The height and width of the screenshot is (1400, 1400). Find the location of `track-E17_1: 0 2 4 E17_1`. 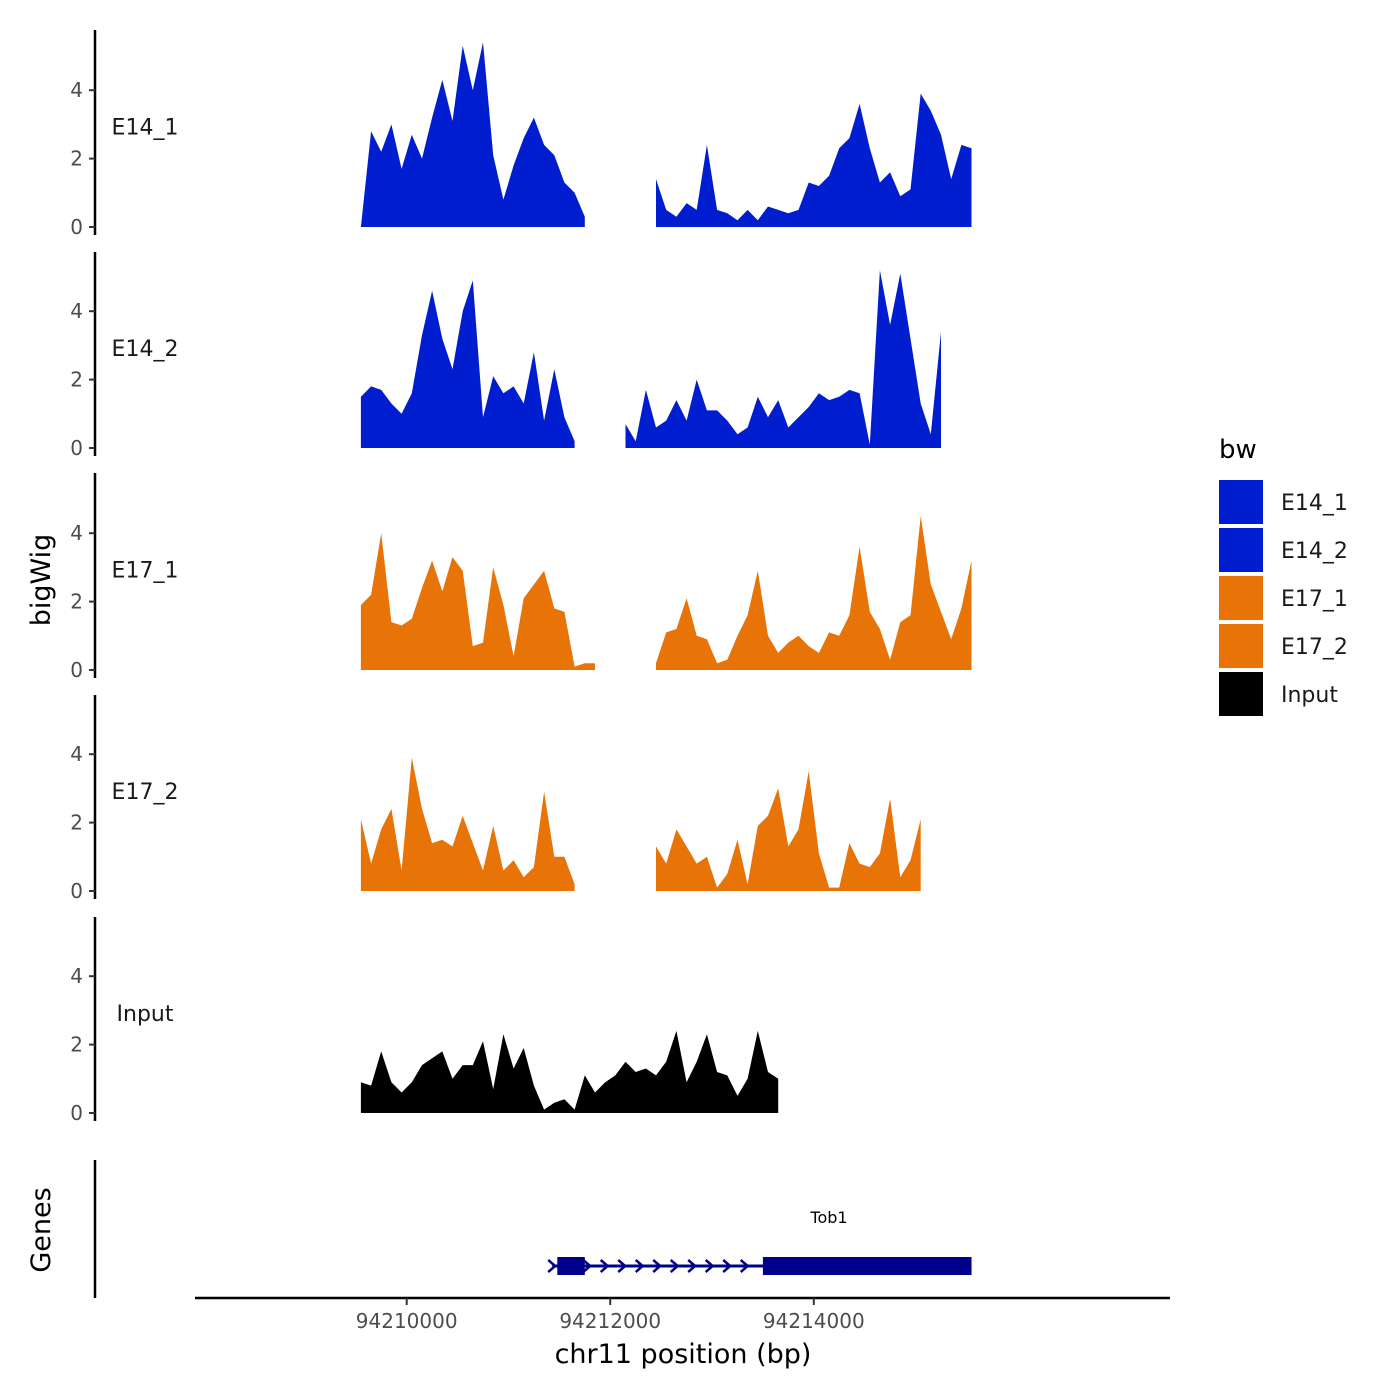

track-E17_1: 0 2 4 E17_1 is located at coordinates (521, 577).